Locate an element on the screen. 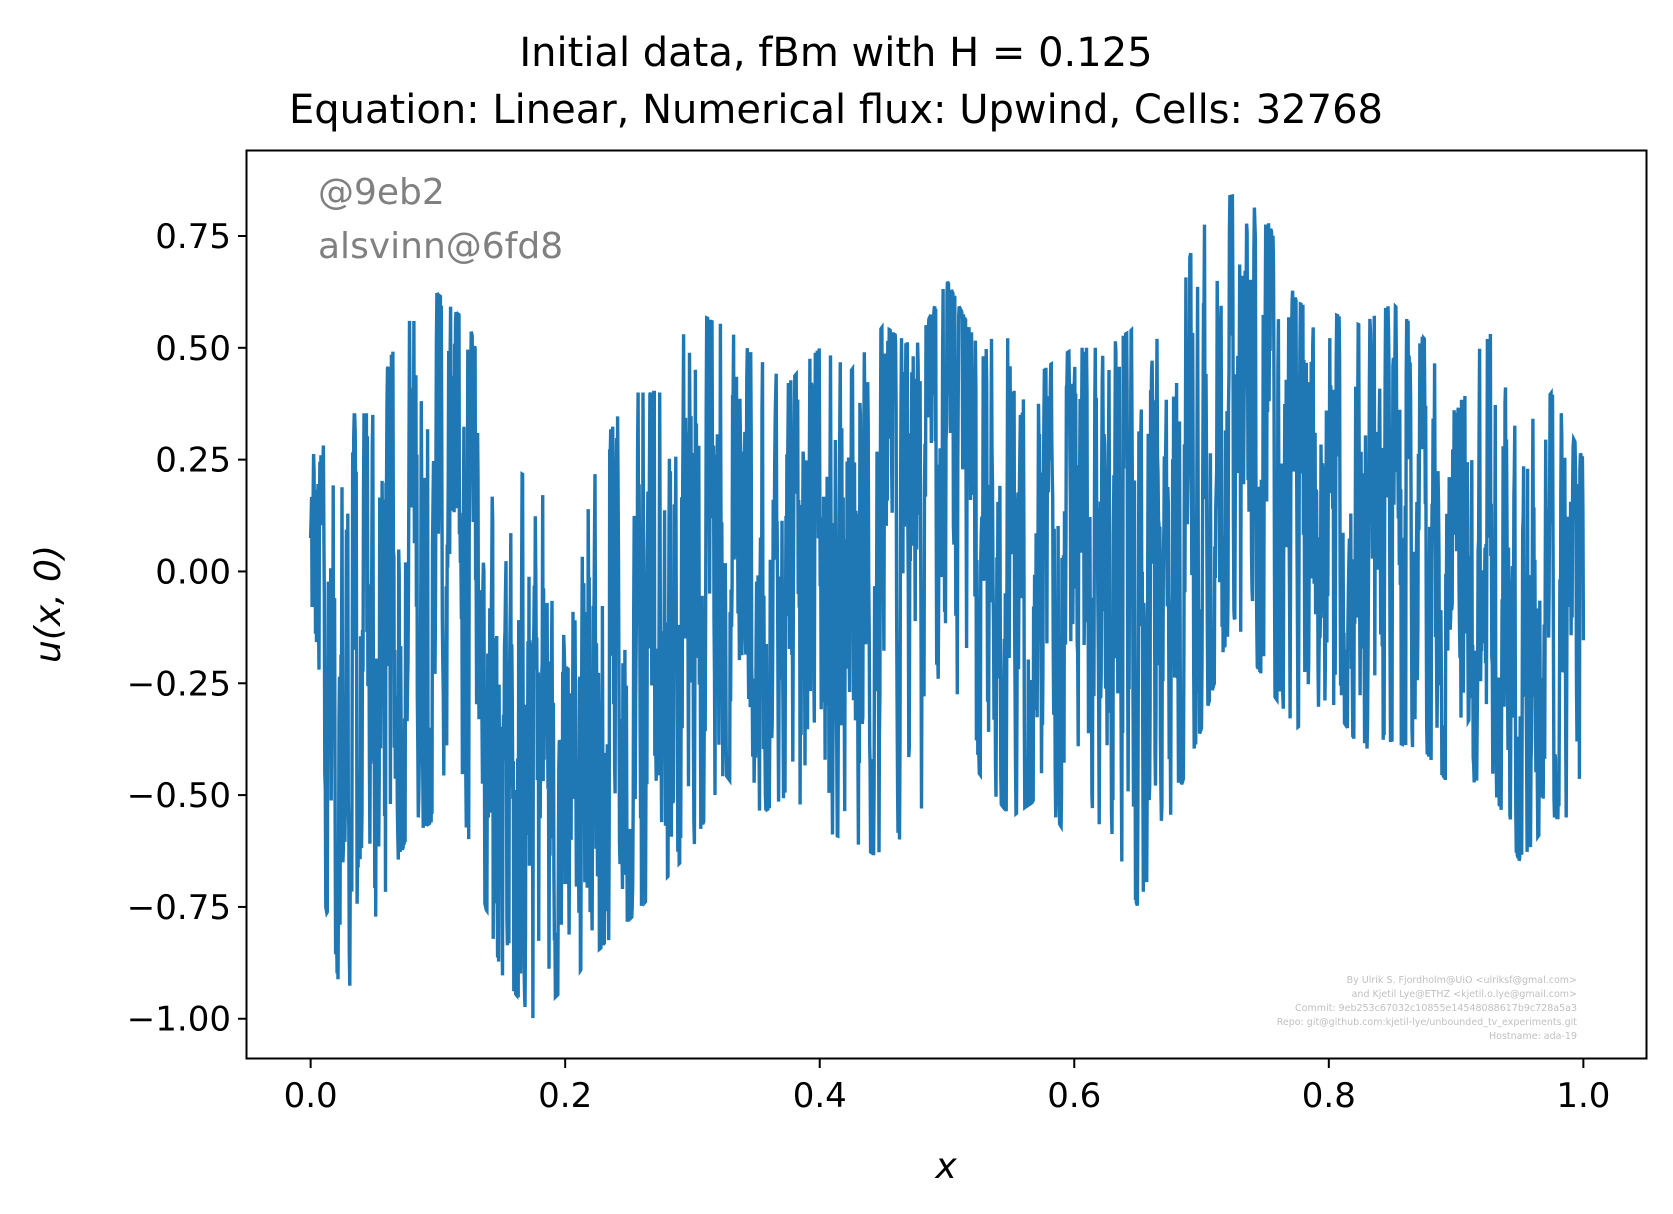 Image resolution: width=1673 pixels, height=1214 pixels. y-axis-ticks: 0.75 0.50 0.25 0.00 −0.25 −0.50 −0.75 −1.00 is located at coordinates (187, 628).